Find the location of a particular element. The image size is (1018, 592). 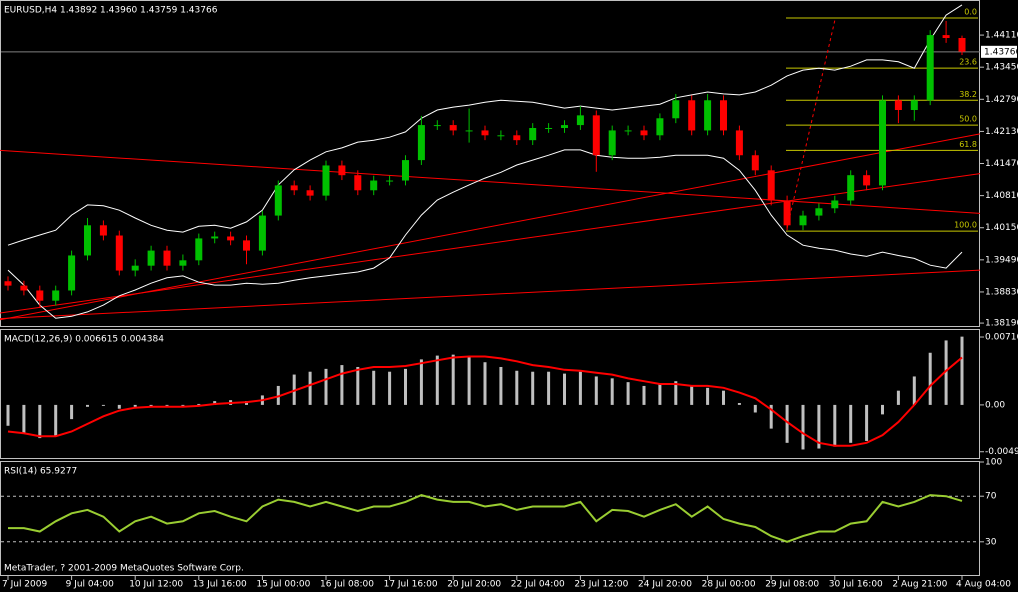

fib-label: 23.6 is located at coordinates (968, 62).